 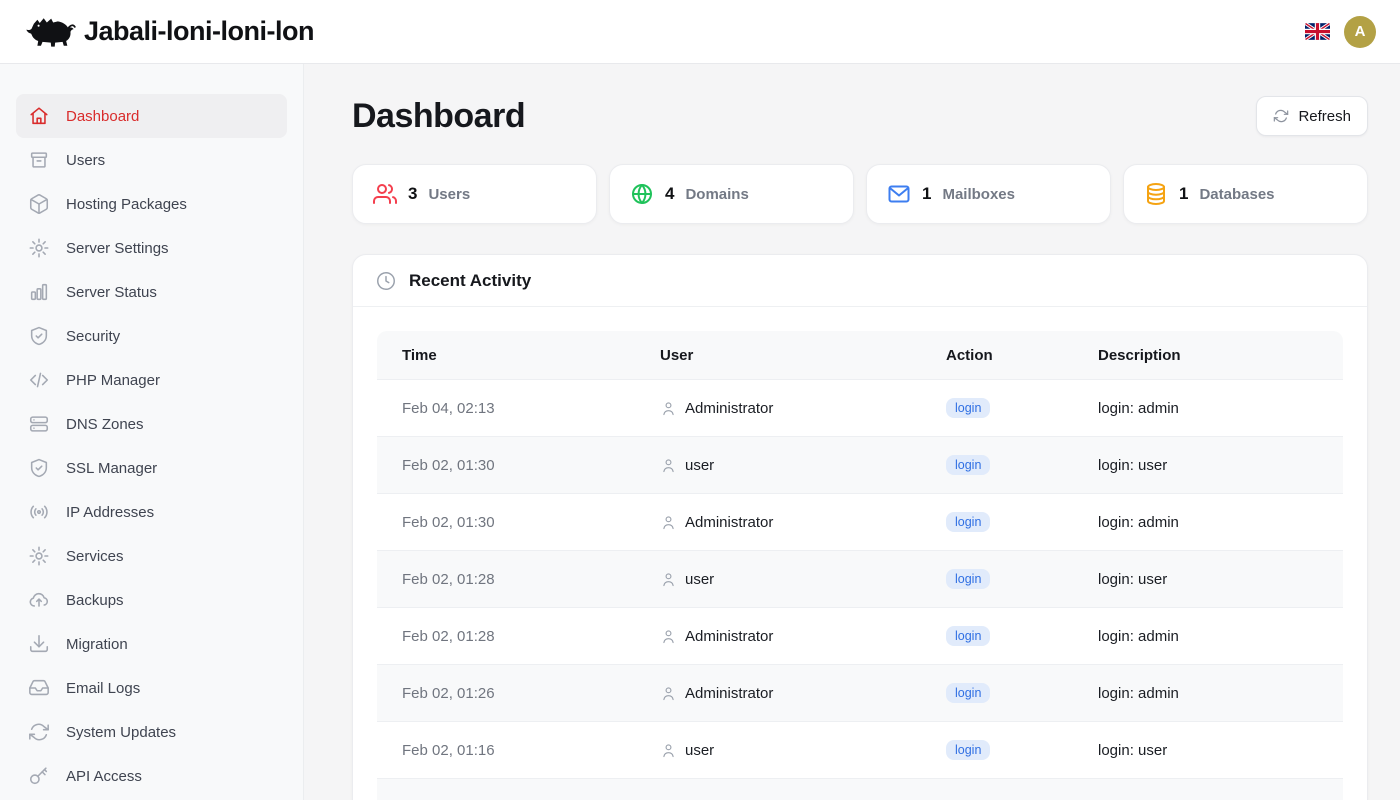 What do you see at coordinates (39, 688) in the screenshot?
I see `inbox-icon` at bounding box center [39, 688].